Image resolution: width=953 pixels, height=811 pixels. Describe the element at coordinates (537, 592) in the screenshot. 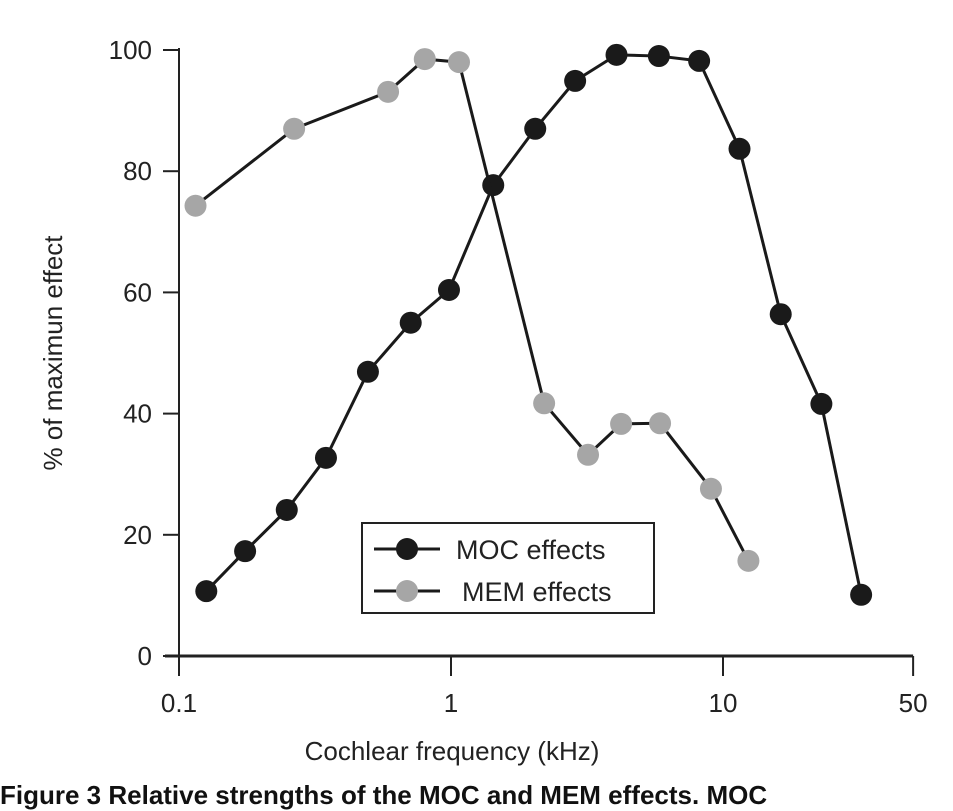

I see `legend-label: MEM effects` at that location.